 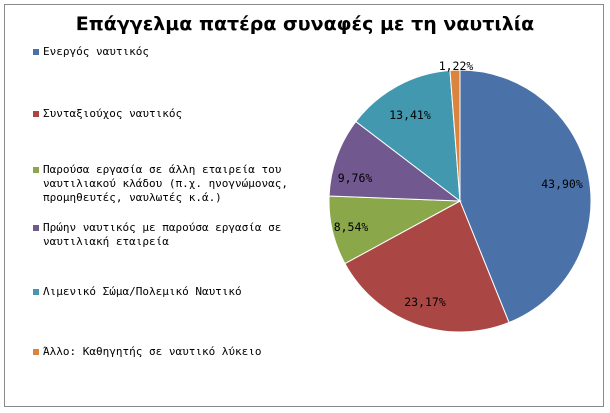 I want to click on legend-label: Άλλο: Καθηγητής σε ναυτικό λύκειο, so click(x=152, y=351).